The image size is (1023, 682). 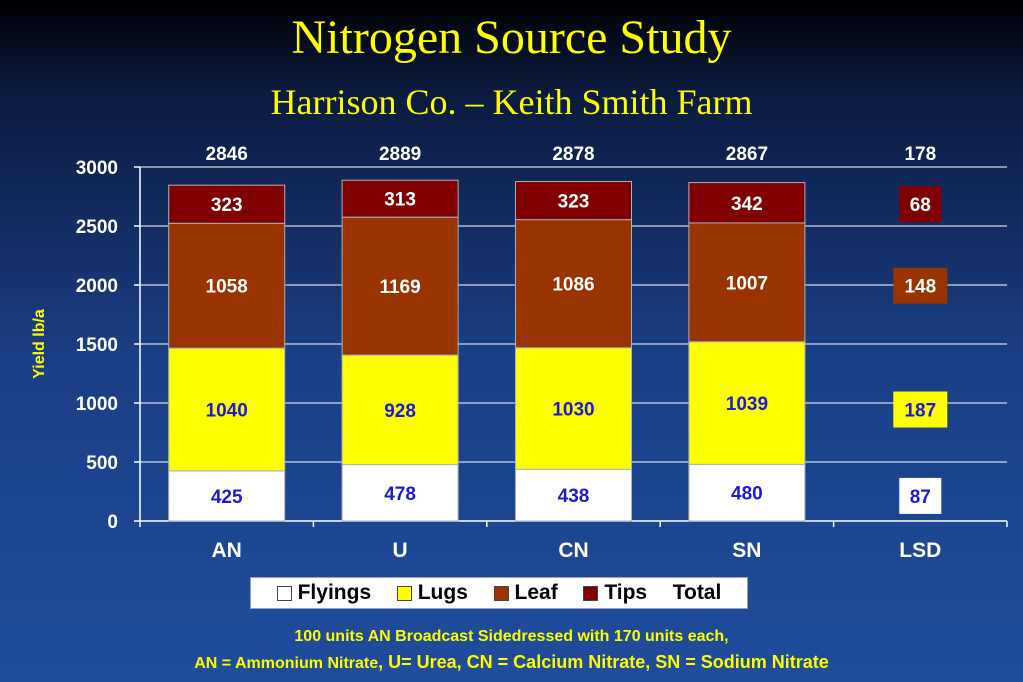 I want to click on lsd-label: 187, so click(x=920, y=410).